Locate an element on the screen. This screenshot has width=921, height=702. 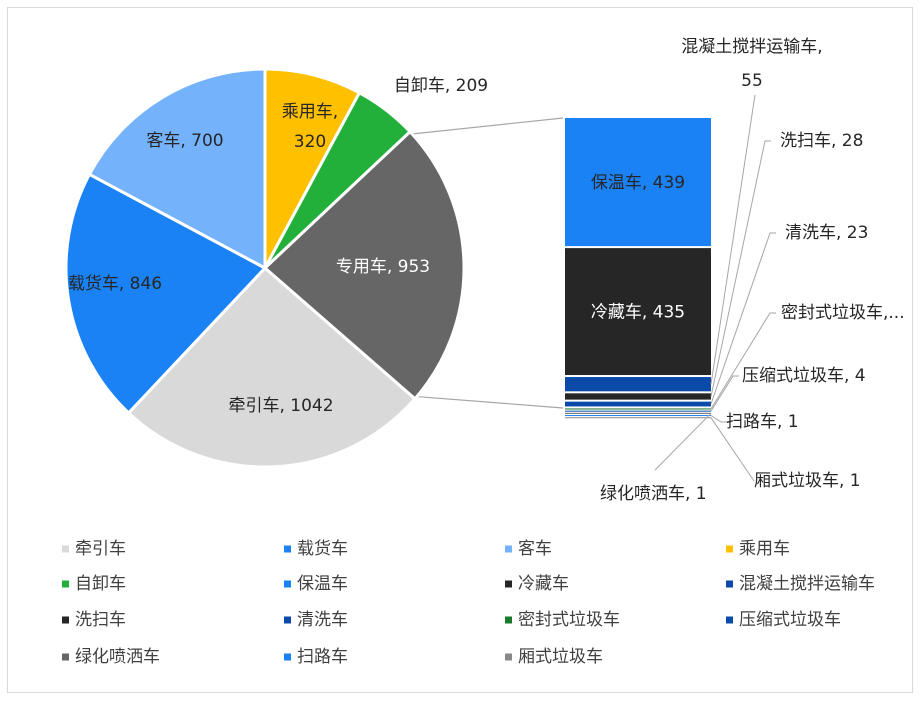
pie-label-2: 客车, 700 is located at coordinates (184, 141).